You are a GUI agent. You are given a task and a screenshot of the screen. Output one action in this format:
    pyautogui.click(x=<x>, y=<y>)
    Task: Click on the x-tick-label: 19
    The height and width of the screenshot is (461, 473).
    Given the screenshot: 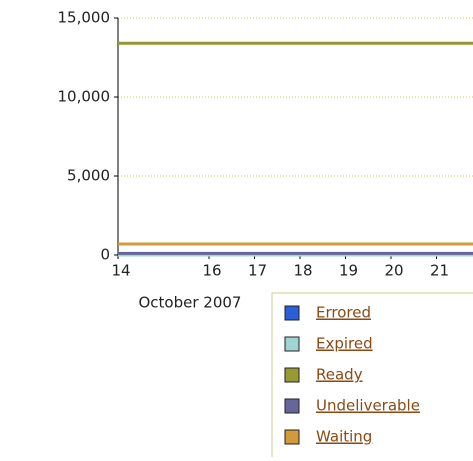 What is the action you would take?
    pyautogui.click(x=348, y=271)
    